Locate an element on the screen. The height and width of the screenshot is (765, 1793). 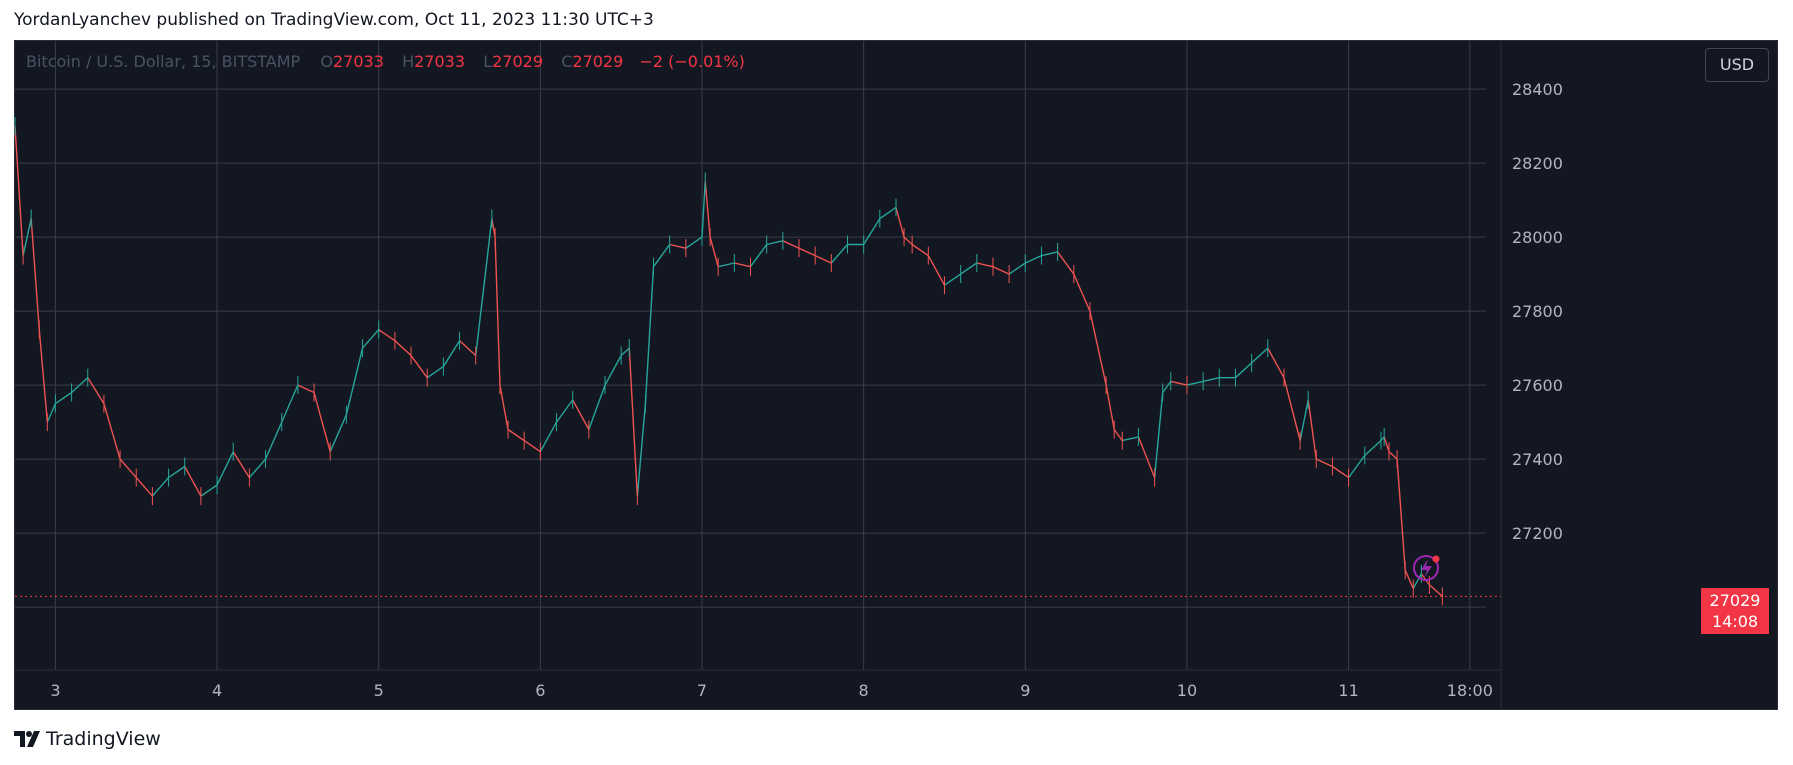
y-tick-label: 27400 is located at coordinates (1537, 459).